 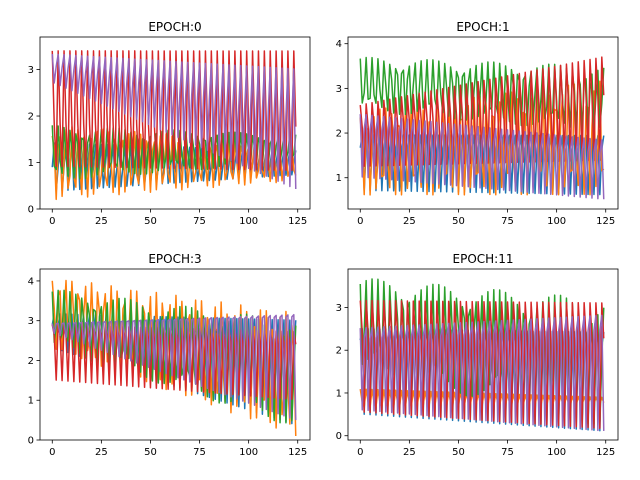 I want to click on chart-title: EPOCH:1, so click(x=482, y=27).